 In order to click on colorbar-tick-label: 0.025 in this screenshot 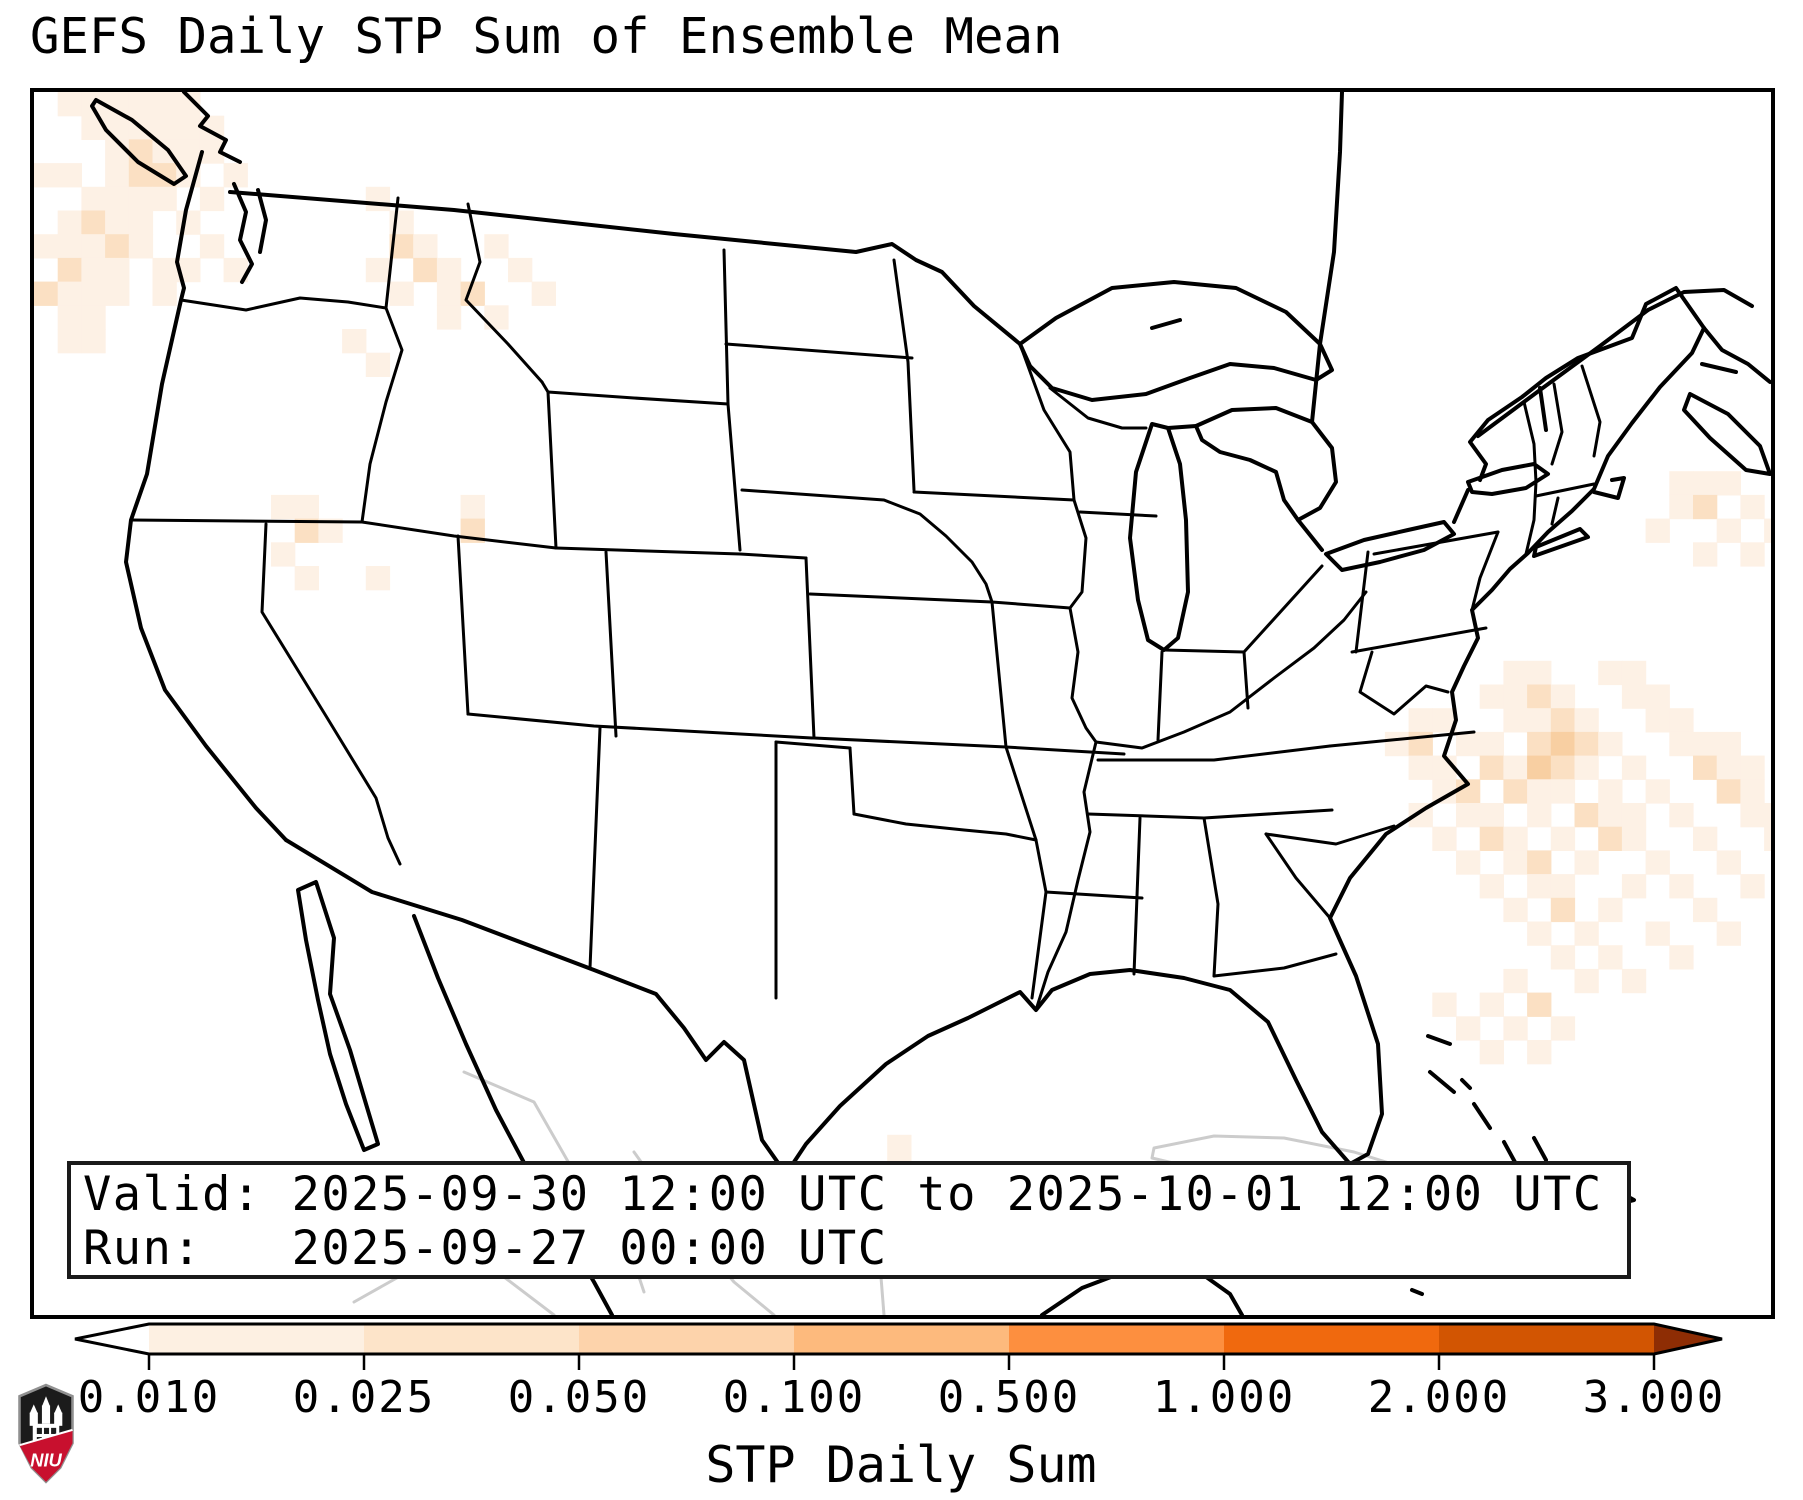, I will do `click(364, 1397)`.